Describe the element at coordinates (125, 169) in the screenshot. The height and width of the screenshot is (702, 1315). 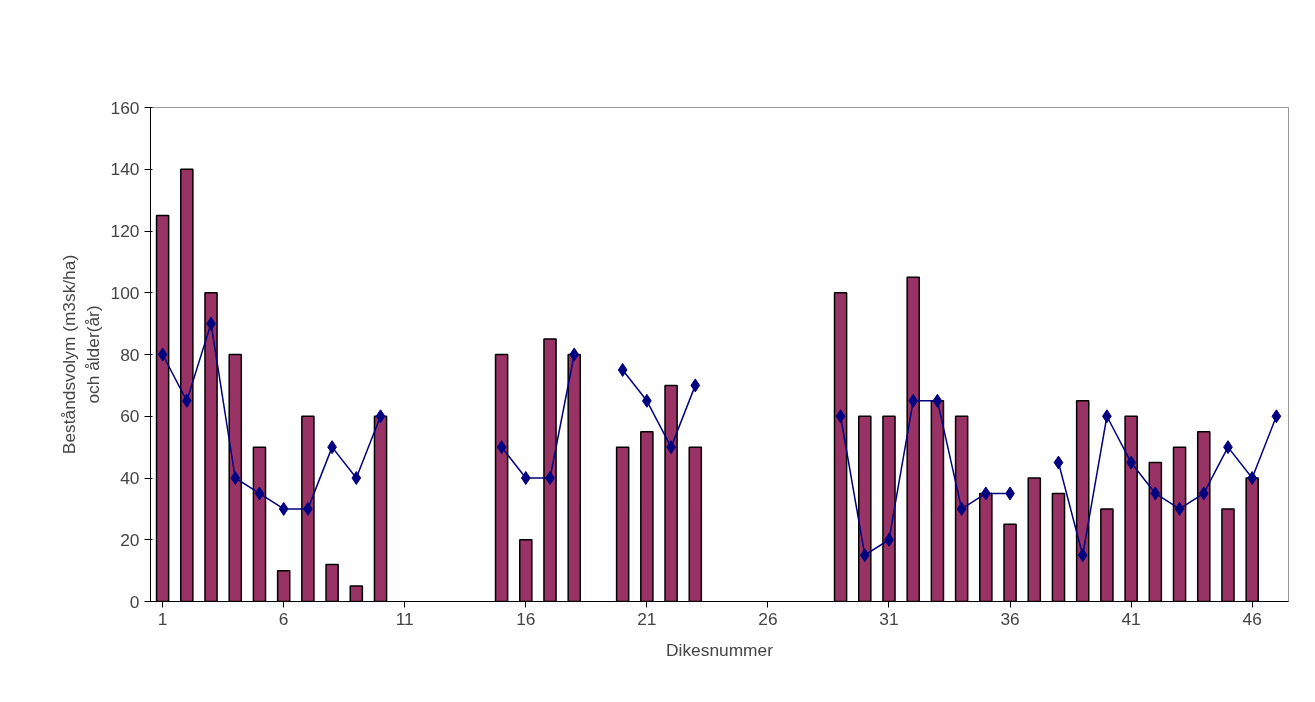
I see `y-tick-label: 140` at that location.